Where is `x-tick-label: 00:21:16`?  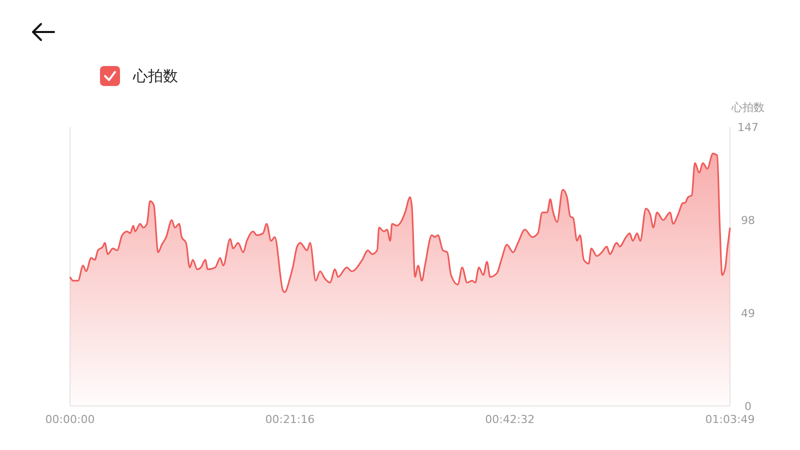
x-tick-label: 00:21:16 is located at coordinates (290, 419).